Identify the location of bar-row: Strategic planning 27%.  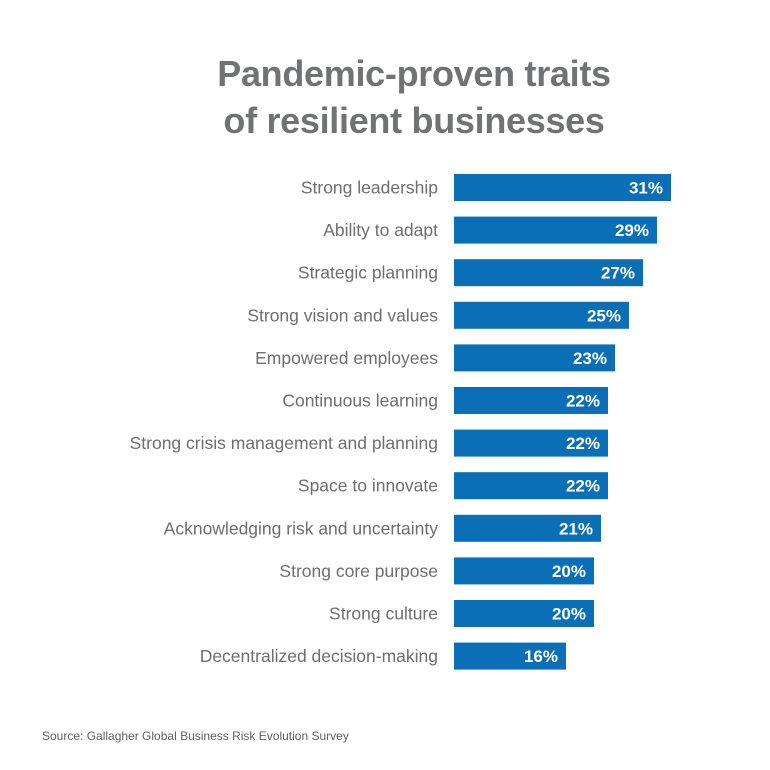
(470, 273).